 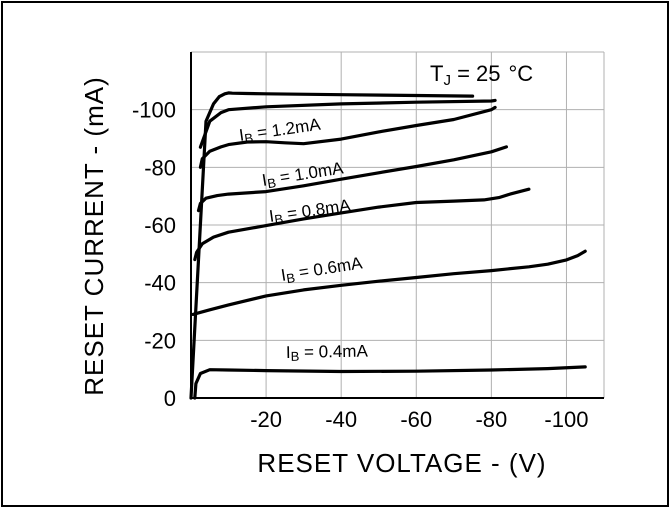 What do you see at coordinates (94, 236) in the screenshot?
I see `y-axis-title: RESET CURRENT - (mA)` at bounding box center [94, 236].